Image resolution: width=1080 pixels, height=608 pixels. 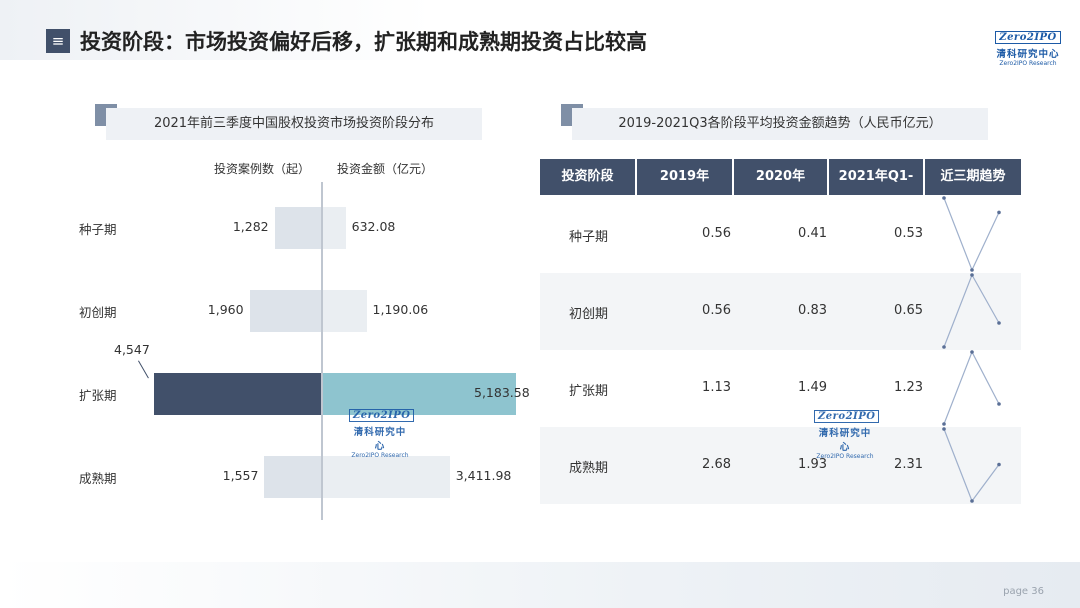 What do you see at coordinates (1023, 591) in the screenshot?
I see `page-number: page 36` at bounding box center [1023, 591].